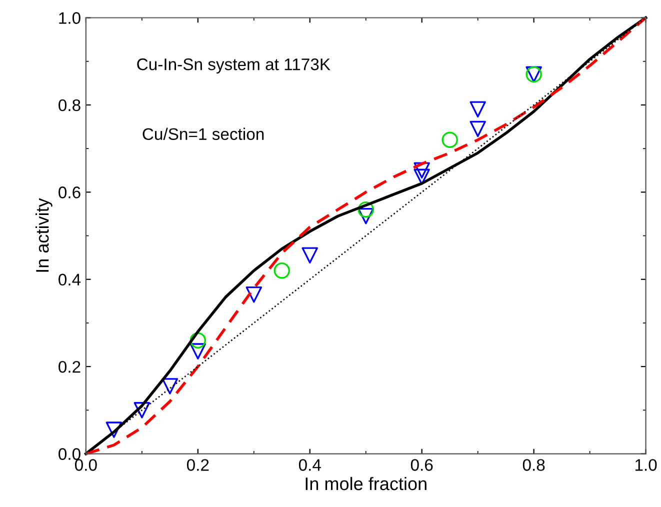 The image size is (661, 507). I want to click on y-tick-label: 1.0, so click(69, 18).